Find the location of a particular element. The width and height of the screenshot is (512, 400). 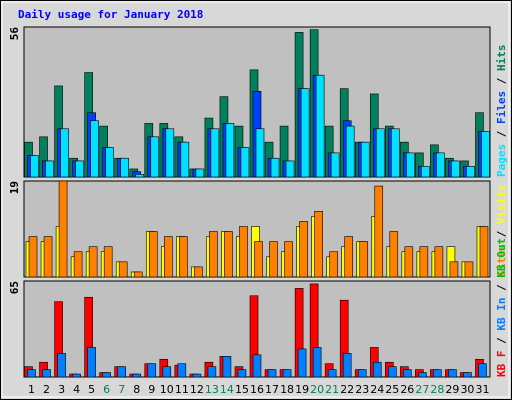

legend-entry: Visits is located at coordinates (501, 204).